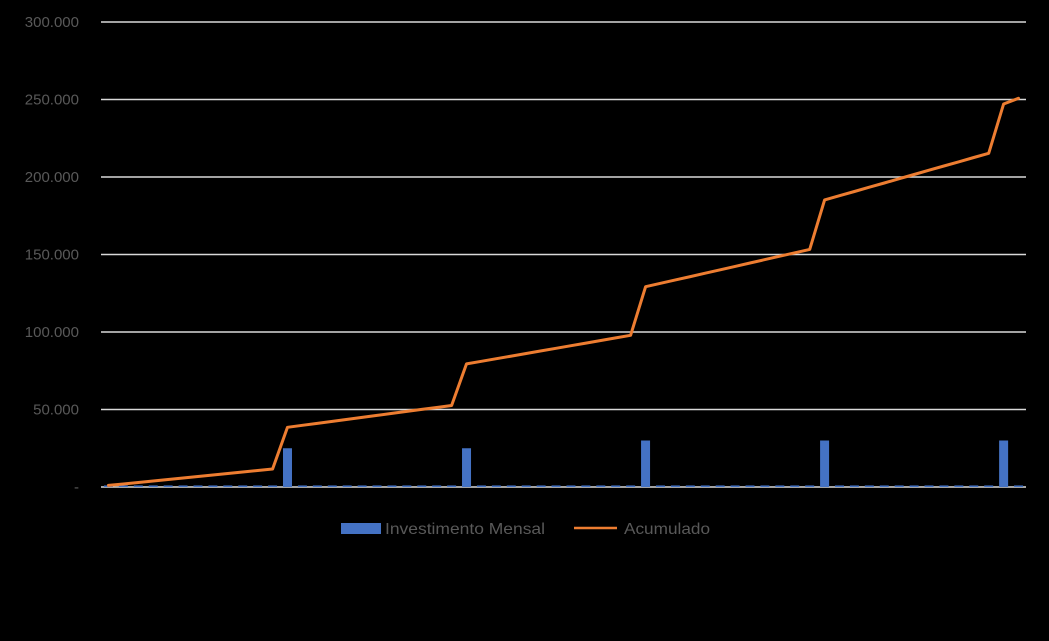 The height and width of the screenshot is (641, 1049). I want to click on legend-item-acumulado: Acumulado, so click(642, 529).